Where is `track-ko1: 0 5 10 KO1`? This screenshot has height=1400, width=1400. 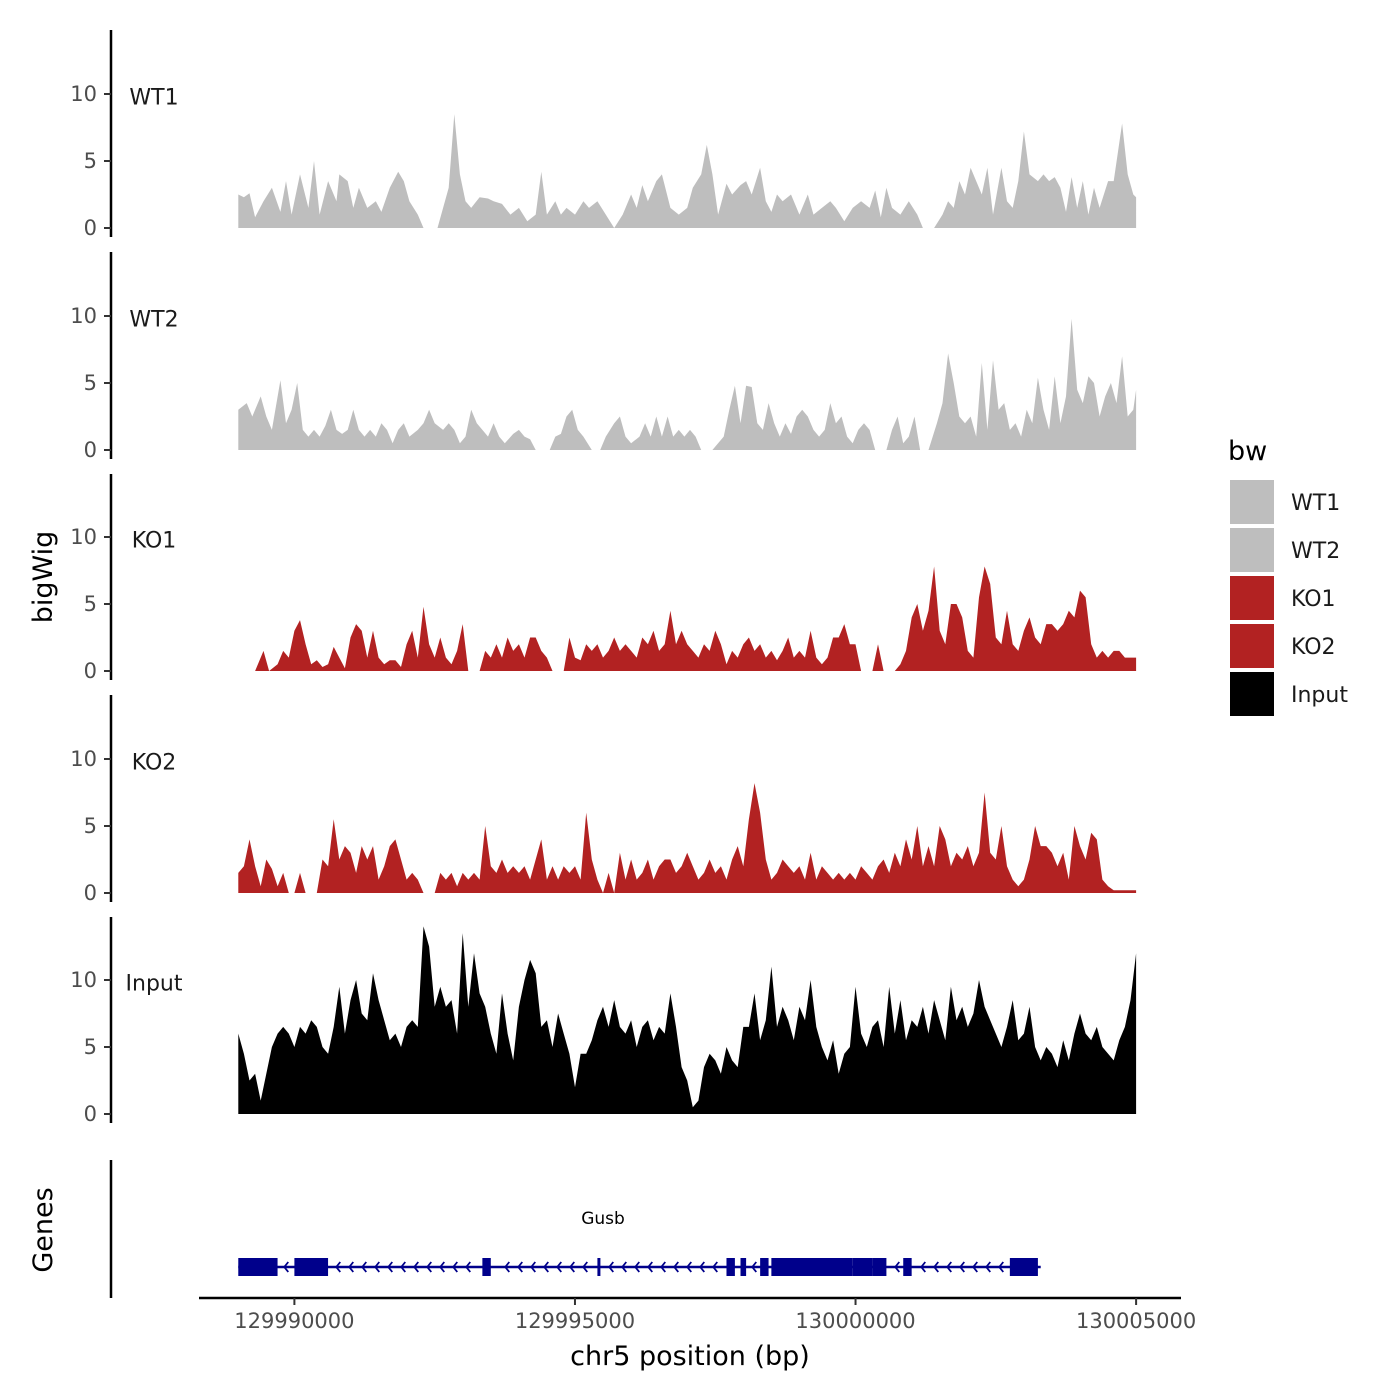
track-ko1: 0 5 10 KO1 is located at coordinates (603, 578).